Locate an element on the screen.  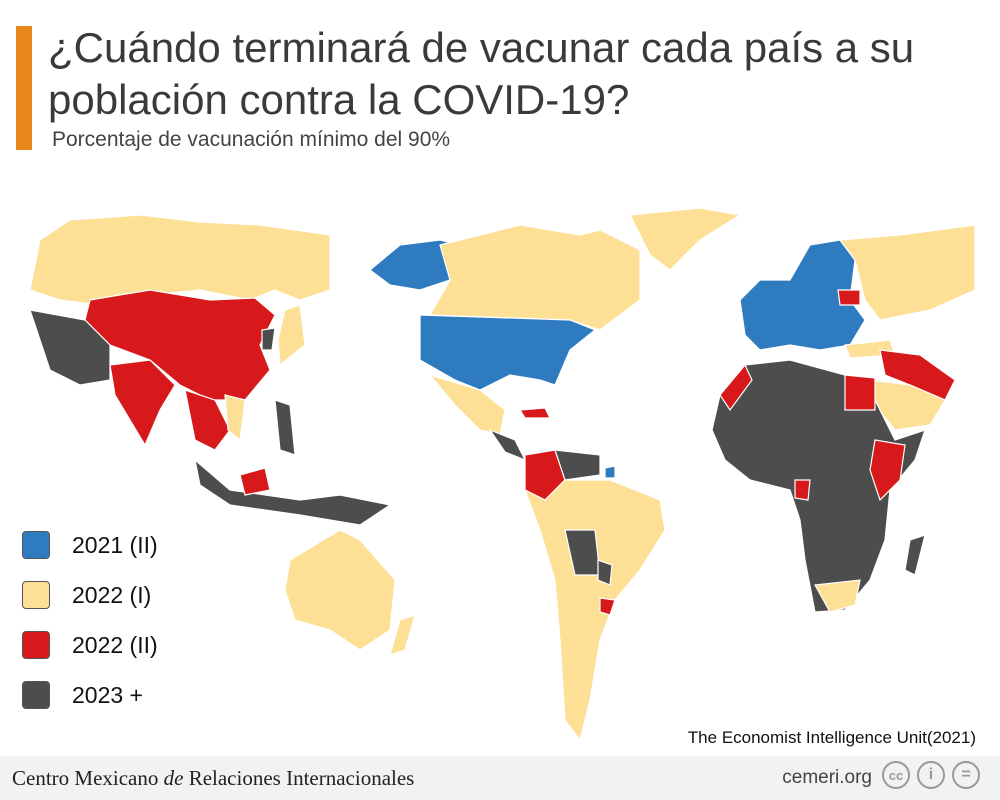
region-uruguay is located at coordinates (607, 606).